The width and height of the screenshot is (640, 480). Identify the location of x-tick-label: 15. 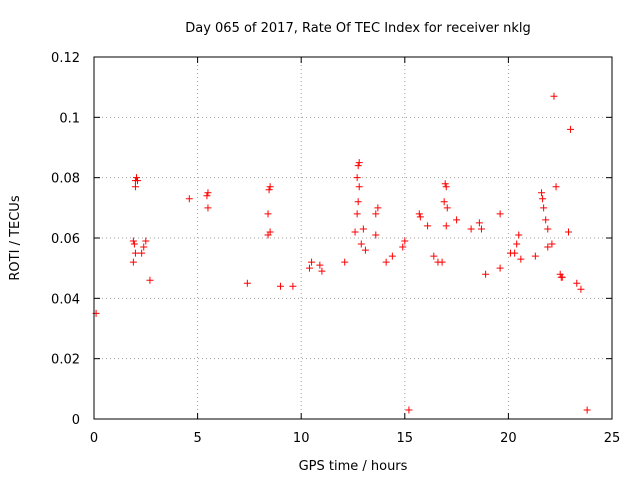
(405, 438).